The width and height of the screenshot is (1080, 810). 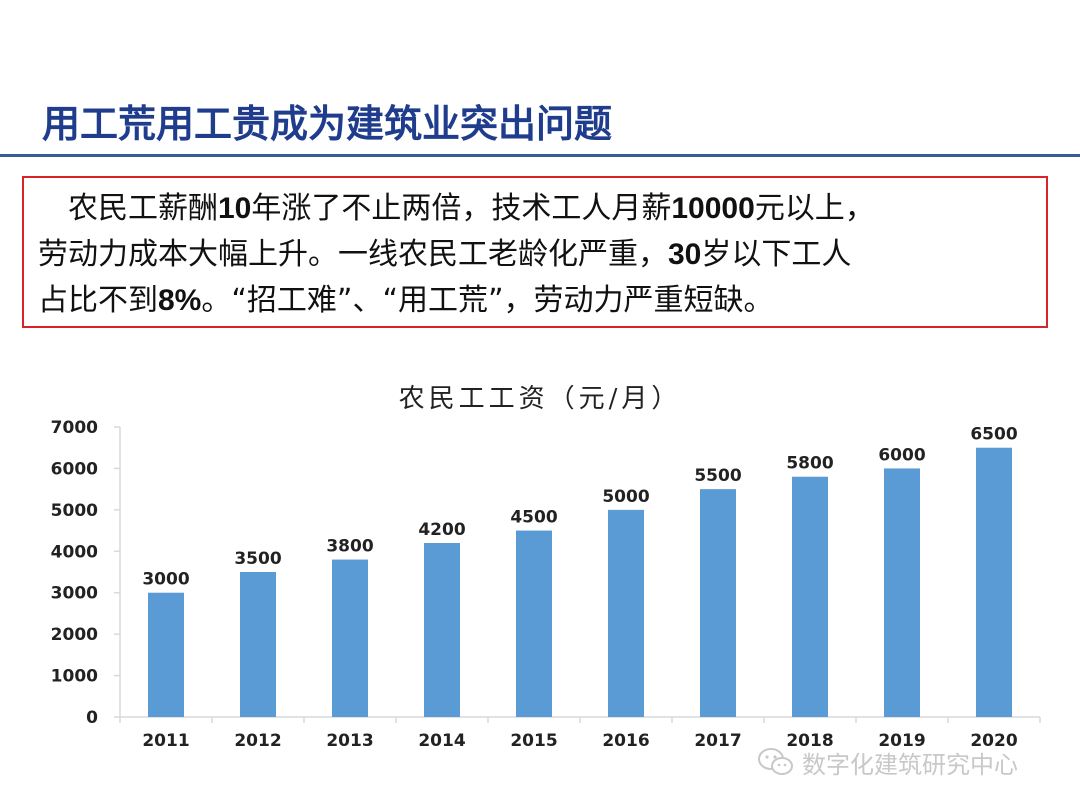 I want to click on watermark: 数字化建筑研究中心, so click(x=887, y=762).